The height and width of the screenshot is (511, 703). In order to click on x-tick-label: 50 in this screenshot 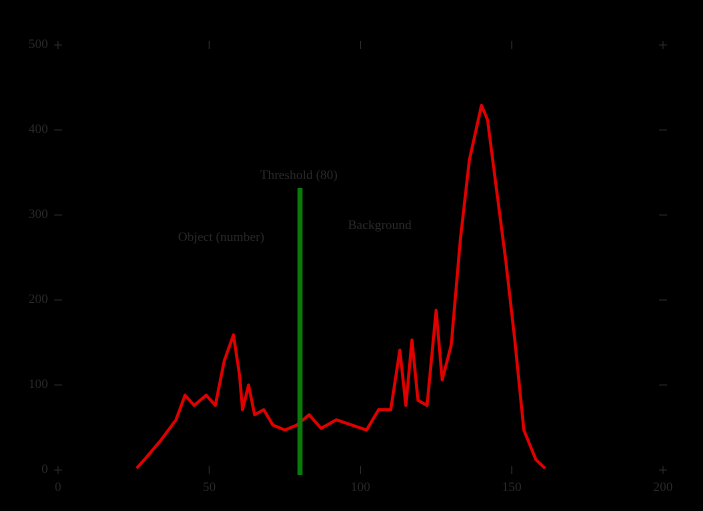, I will do `click(209, 486)`.